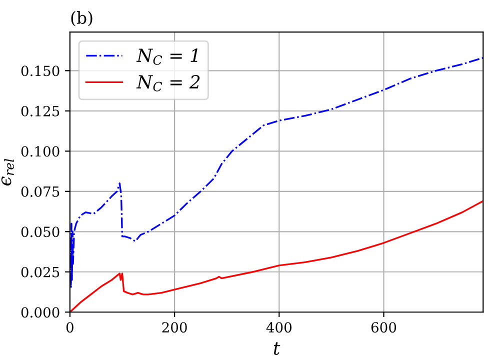 Image resolution: width=489 pixels, height=360 pixels. What do you see at coordinates (40, 191) in the screenshot?
I see `y-tick-label: 0.075` at bounding box center [40, 191].